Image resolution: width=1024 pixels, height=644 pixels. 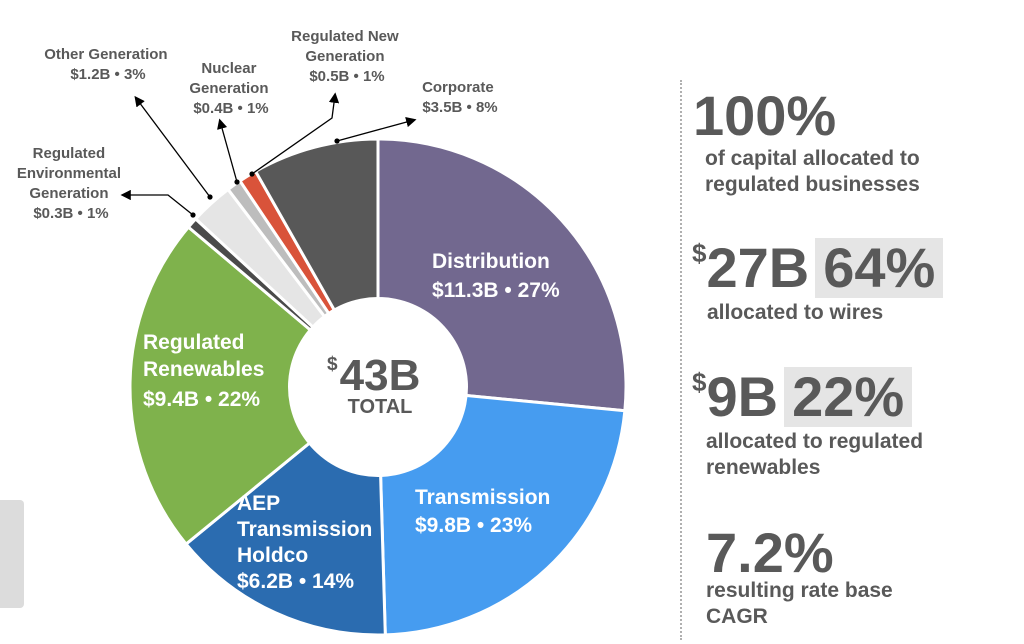 I want to click on total-currency: $, so click(x=332, y=364).